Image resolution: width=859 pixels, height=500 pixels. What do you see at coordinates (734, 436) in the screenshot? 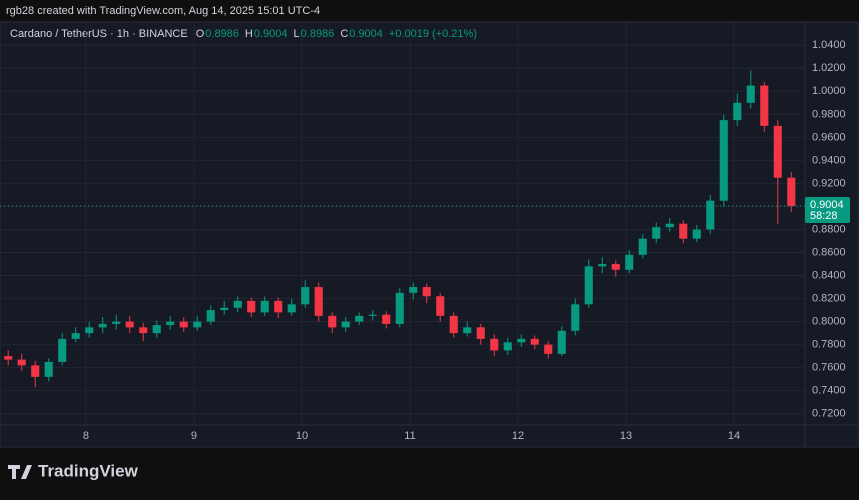
I see `x-tick-label: 14` at bounding box center [734, 436].